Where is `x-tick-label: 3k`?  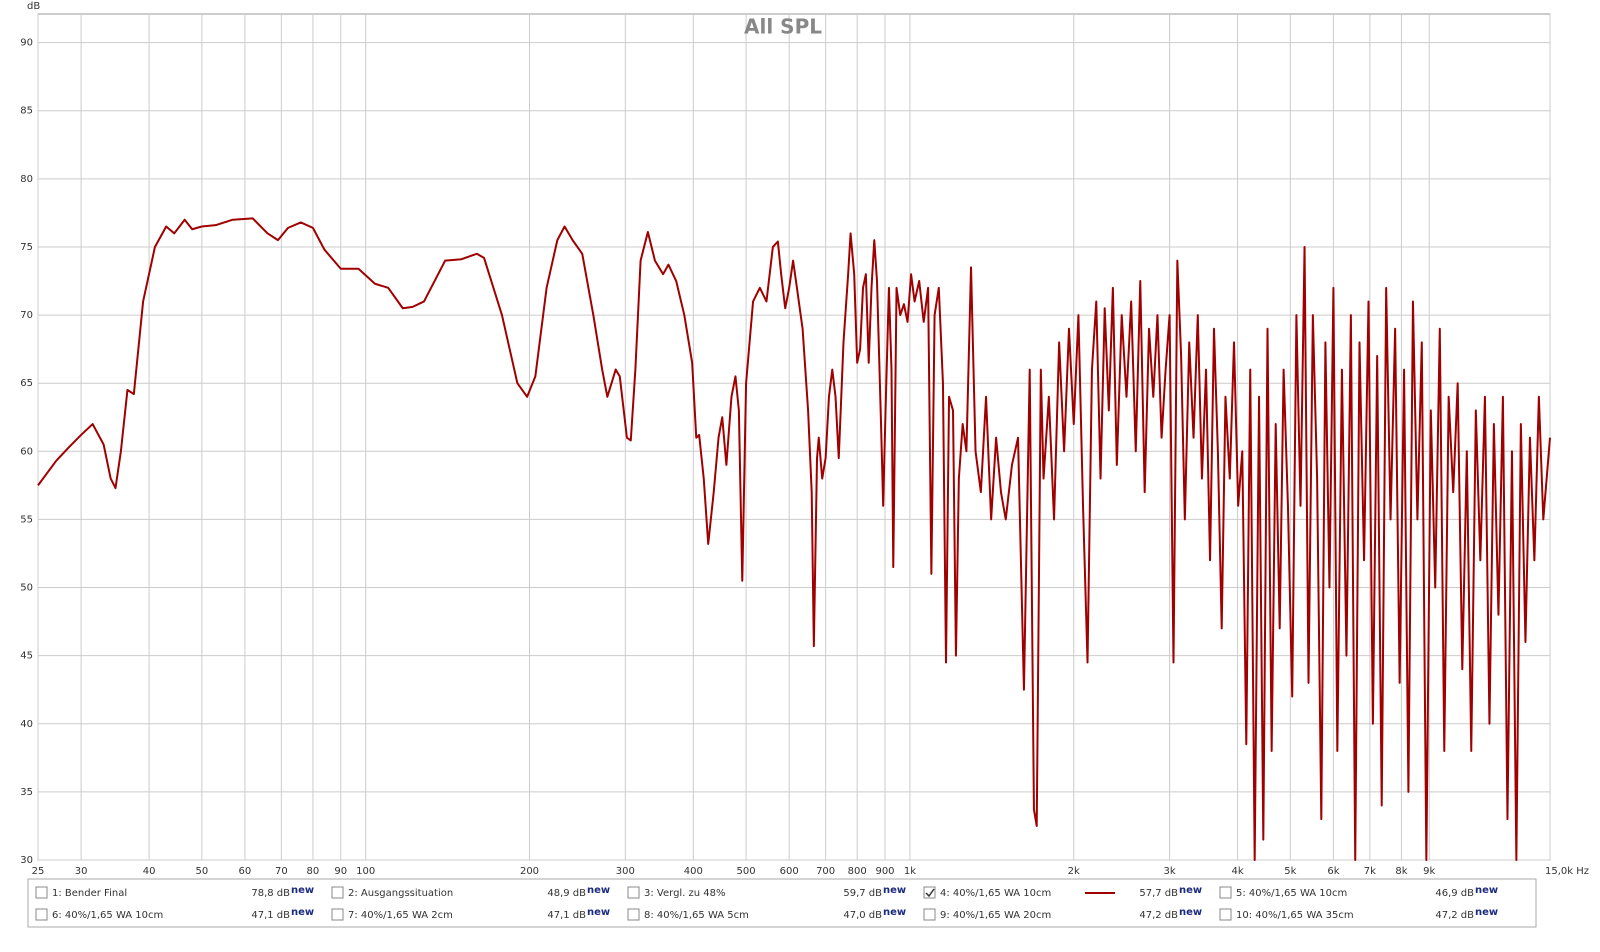 x-tick-label: 3k is located at coordinates (1170, 871).